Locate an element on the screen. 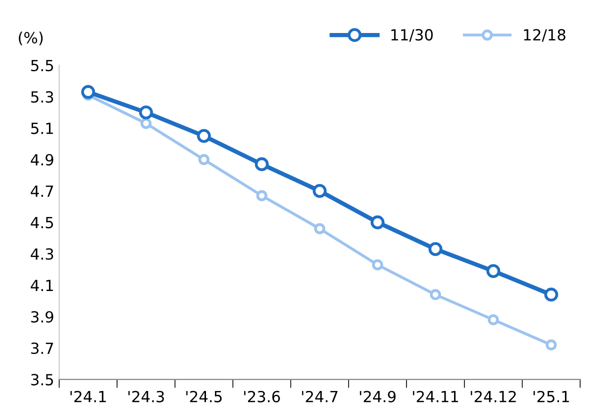  x-tick-label: '24.3 is located at coordinates (146, 396).